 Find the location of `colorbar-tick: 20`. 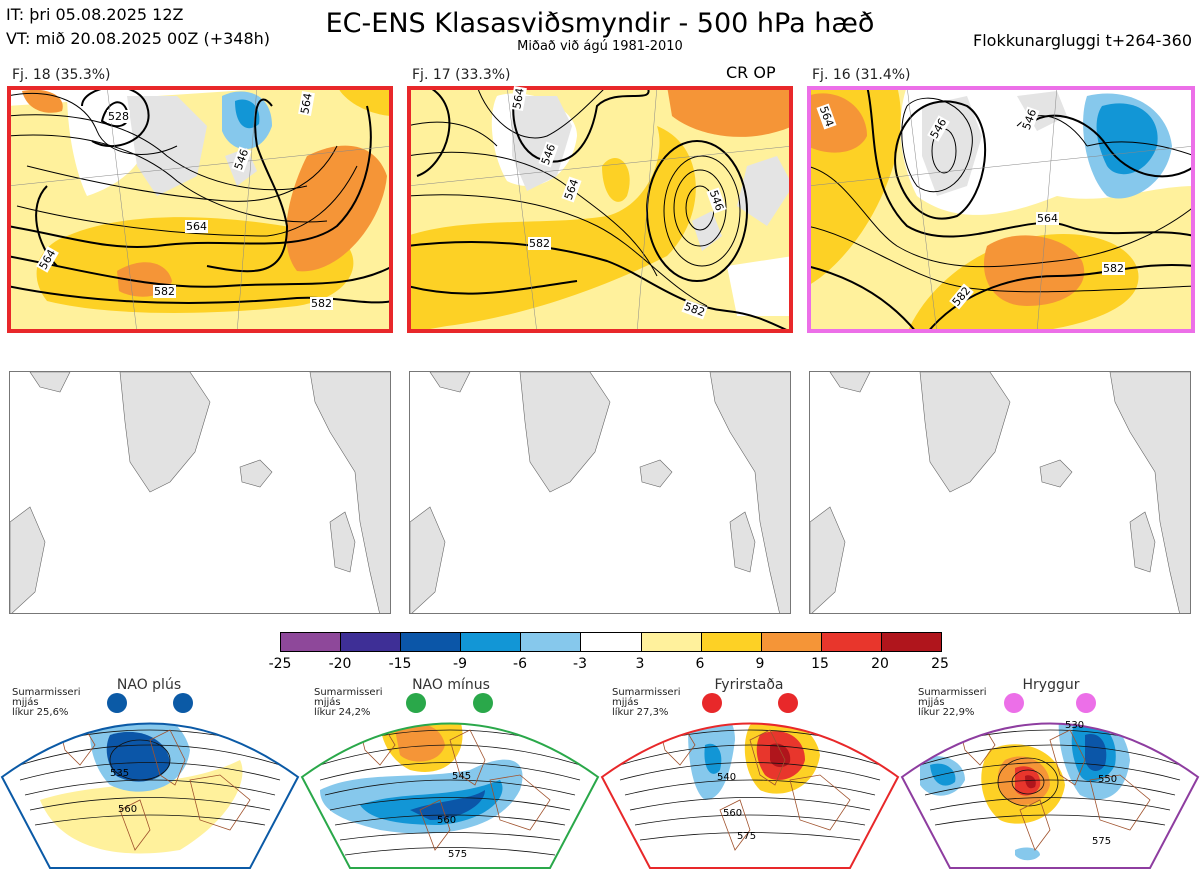

colorbar-tick: 20 is located at coordinates (880, 664).